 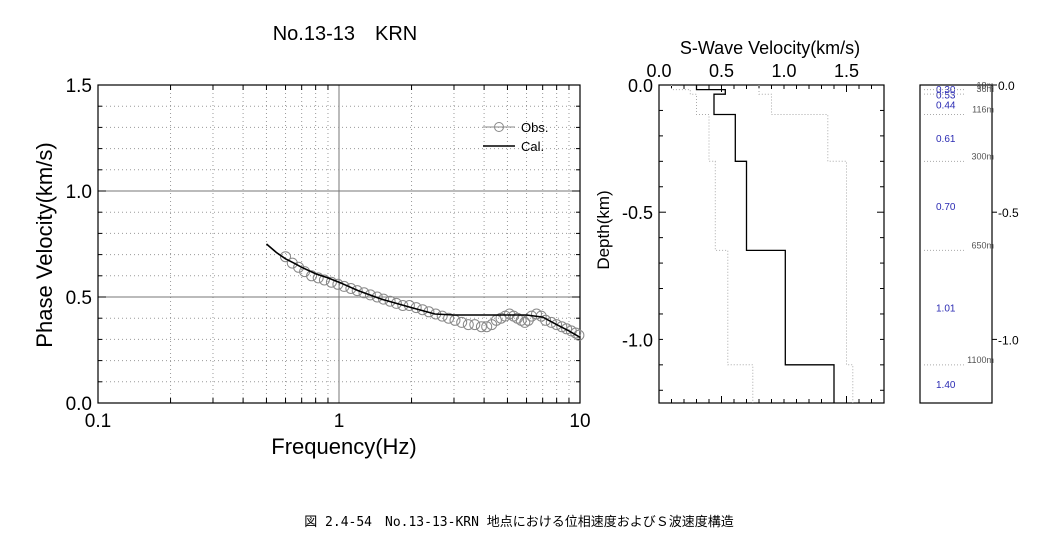 I want to click on layer-column-tick-label: -0.5, so click(x=1008, y=213).